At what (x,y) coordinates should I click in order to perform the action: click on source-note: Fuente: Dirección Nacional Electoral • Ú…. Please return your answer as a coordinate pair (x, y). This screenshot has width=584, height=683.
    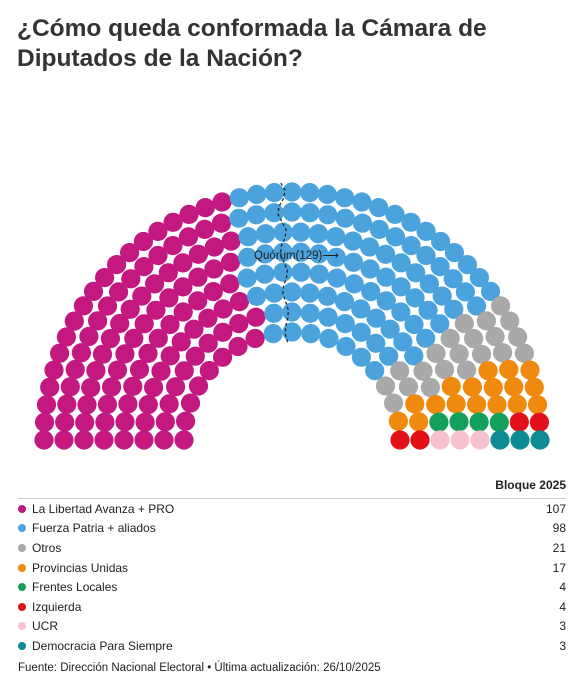
    Looking at the image, I should click on (199, 668).